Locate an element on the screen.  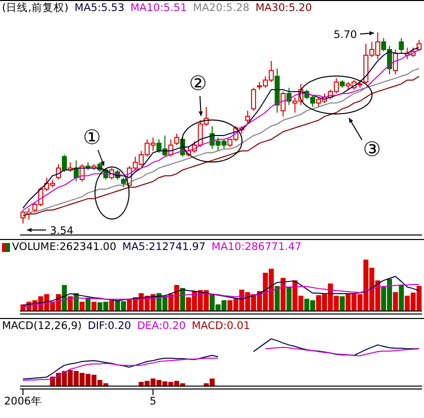
text: MA30:5.20 is located at coordinates (283, 8).